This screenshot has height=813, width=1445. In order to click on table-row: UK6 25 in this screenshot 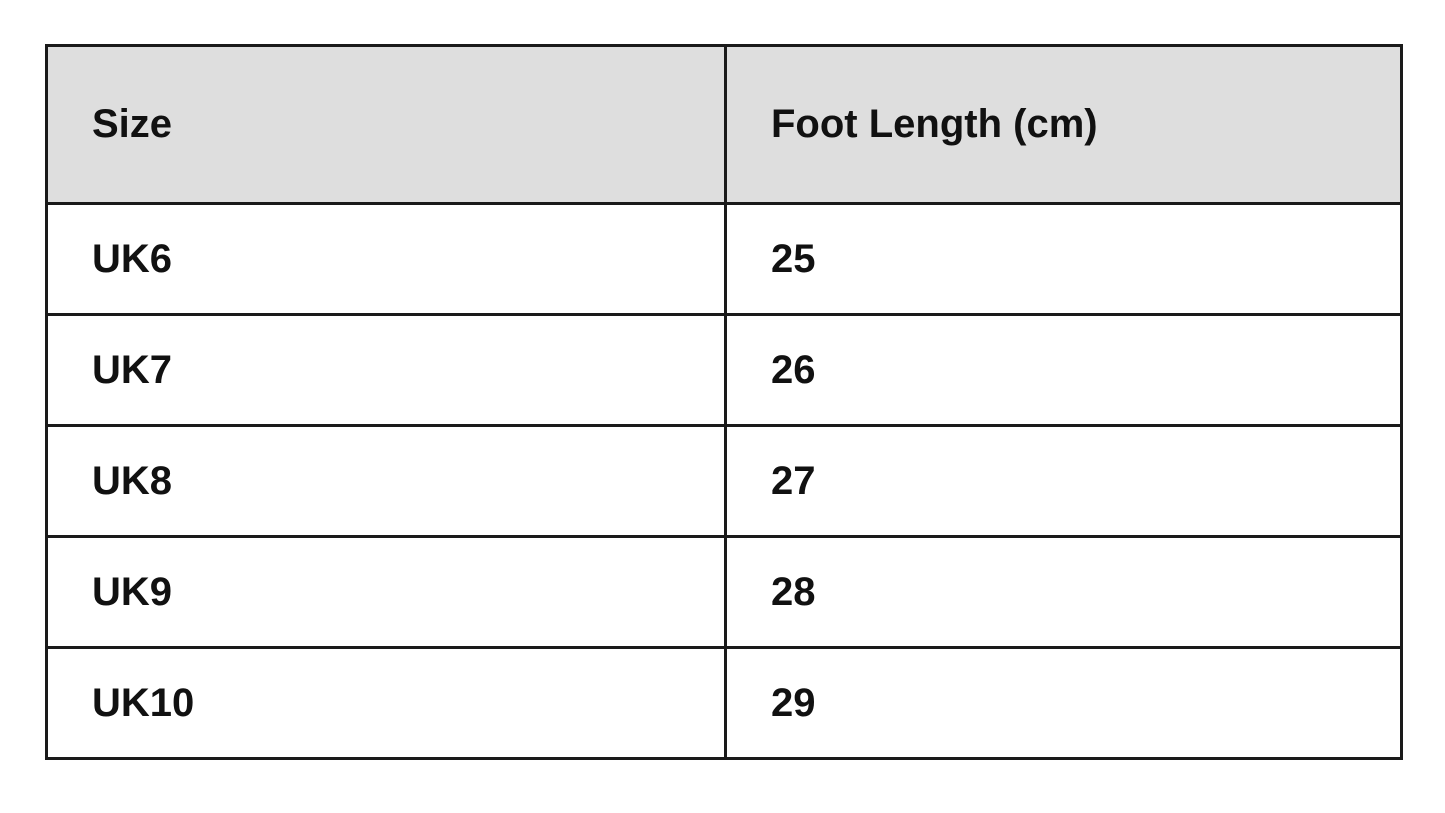, I will do `click(724, 259)`.